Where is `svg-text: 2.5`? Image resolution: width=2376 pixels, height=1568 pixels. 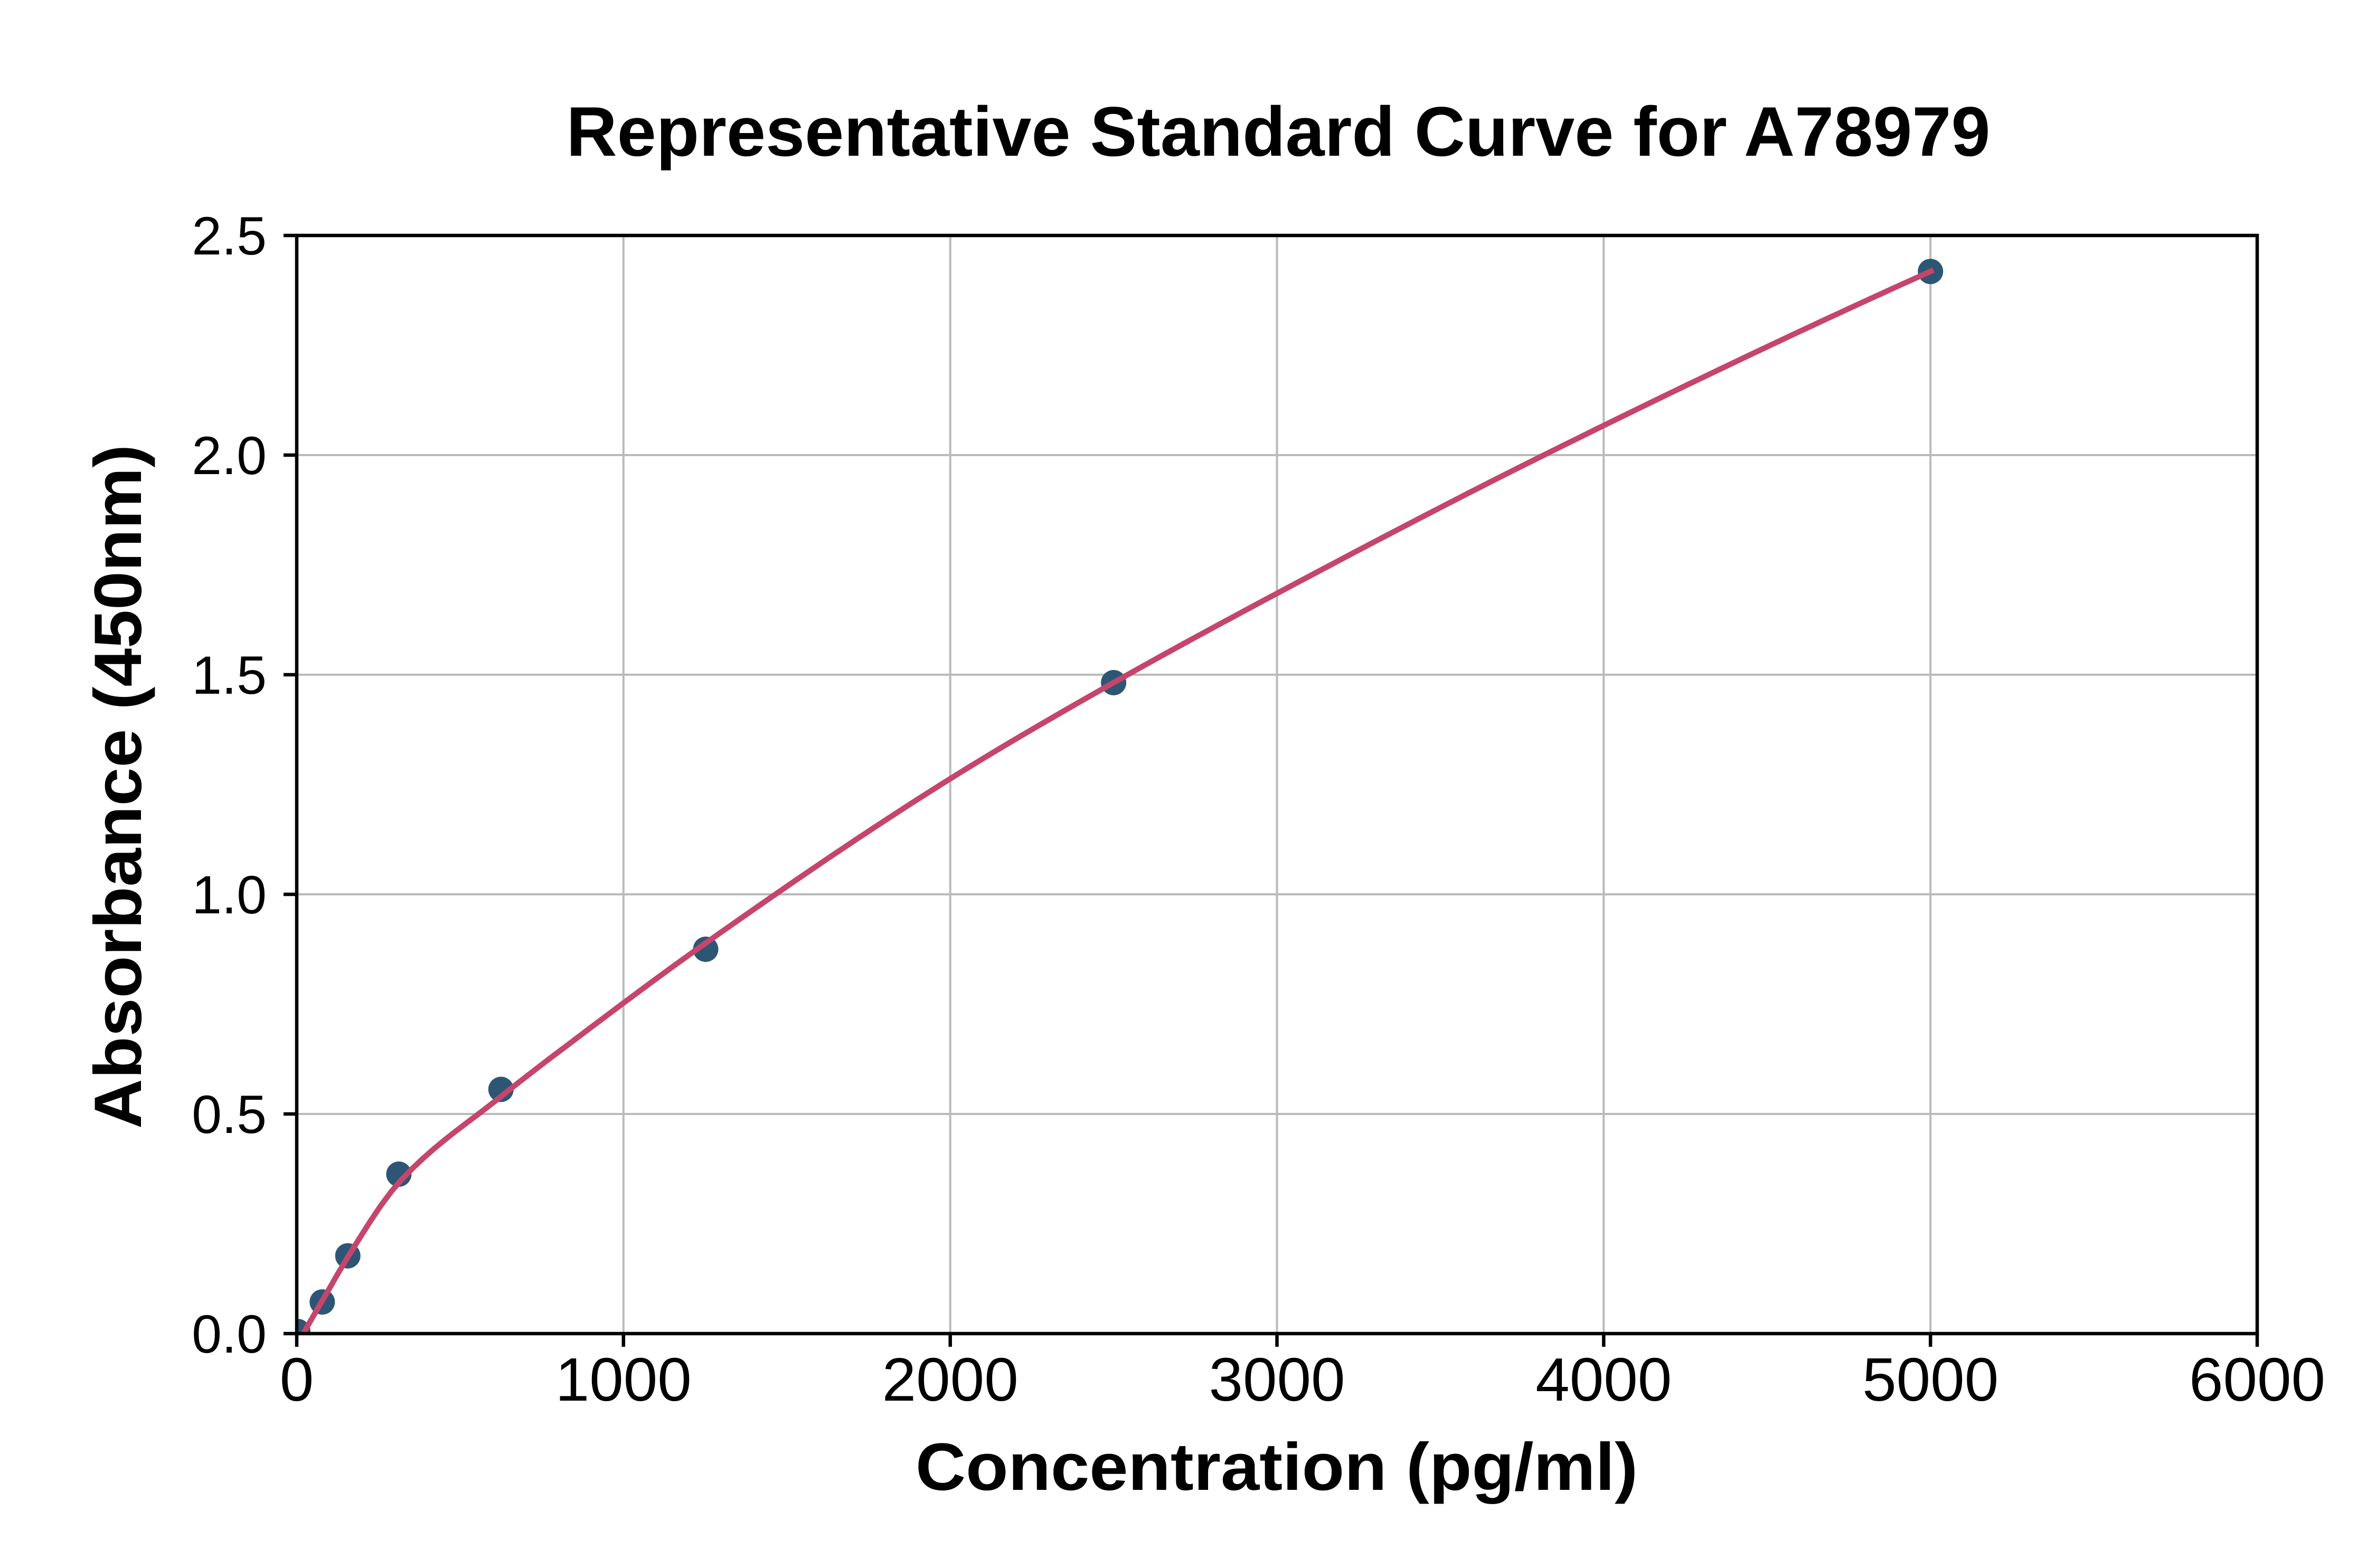 svg-text: 2.5 is located at coordinates (230, 236).